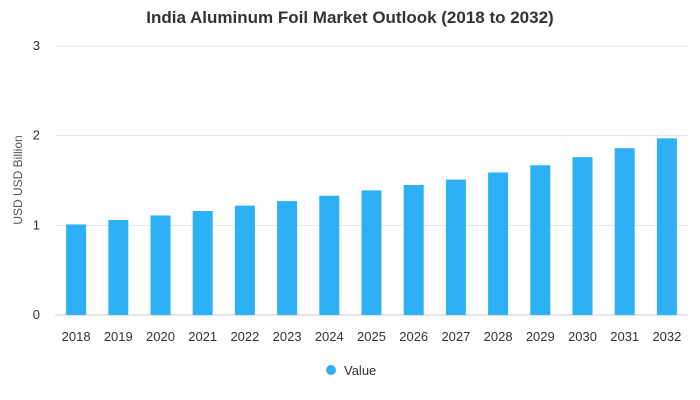  What do you see at coordinates (76, 336) in the screenshot?
I see `x-tick-label: 2018` at bounding box center [76, 336].